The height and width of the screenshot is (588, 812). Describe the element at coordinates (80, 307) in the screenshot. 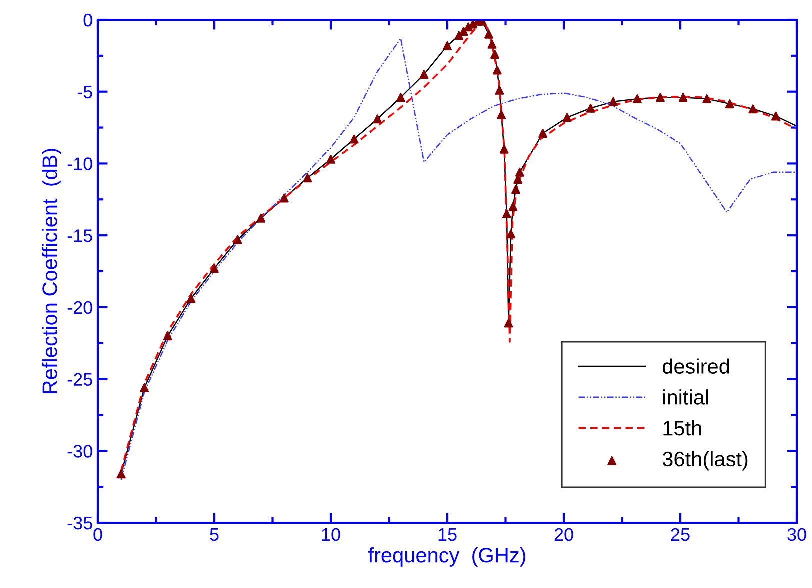

I see `y-tick-label: -20` at that location.